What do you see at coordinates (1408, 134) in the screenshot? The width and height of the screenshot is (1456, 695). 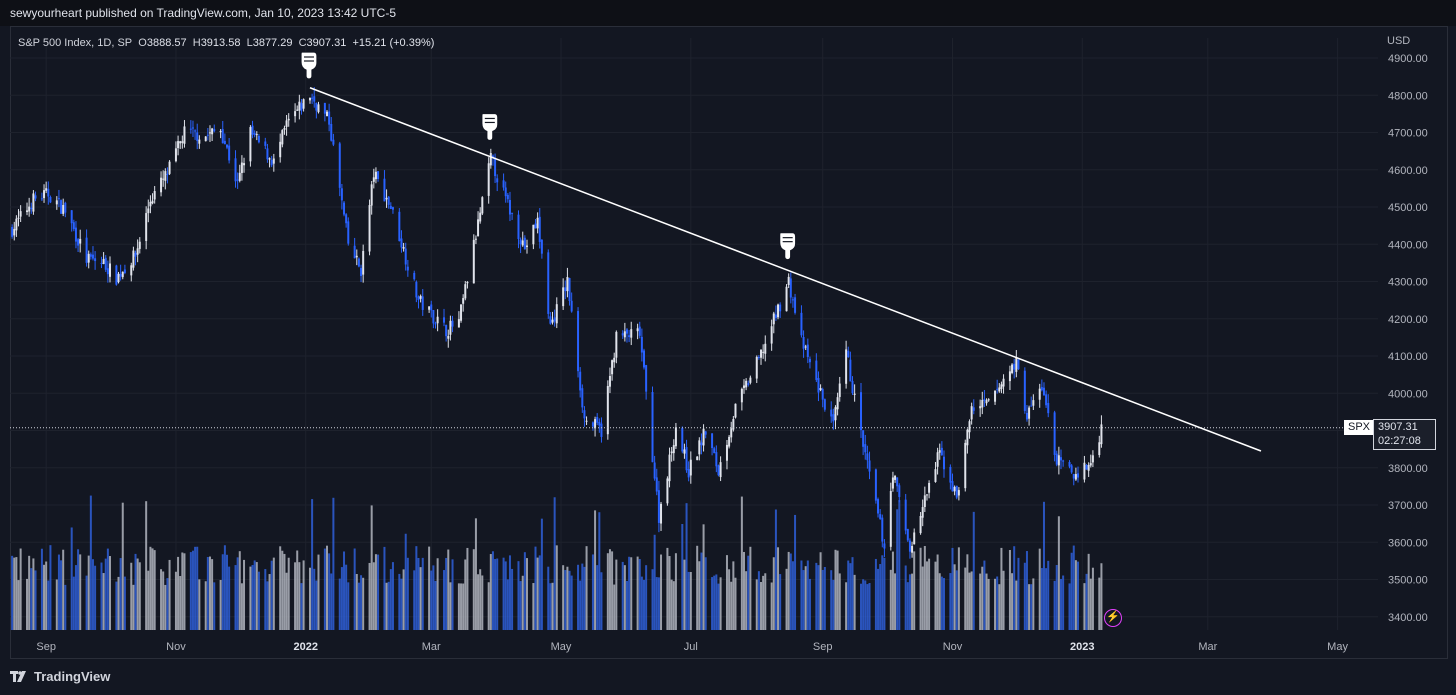 I see `y-tick-label: 4700.00` at bounding box center [1408, 134].